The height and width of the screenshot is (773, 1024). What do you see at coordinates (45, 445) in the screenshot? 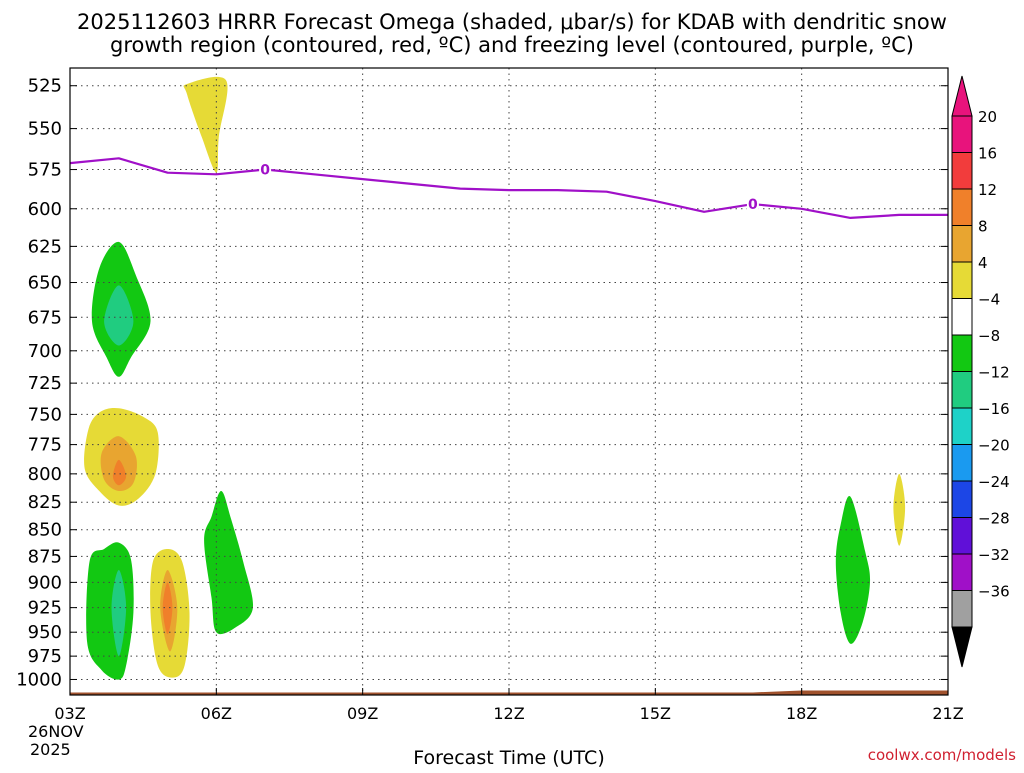
I see `ytick-label-775: 775` at bounding box center [45, 445].